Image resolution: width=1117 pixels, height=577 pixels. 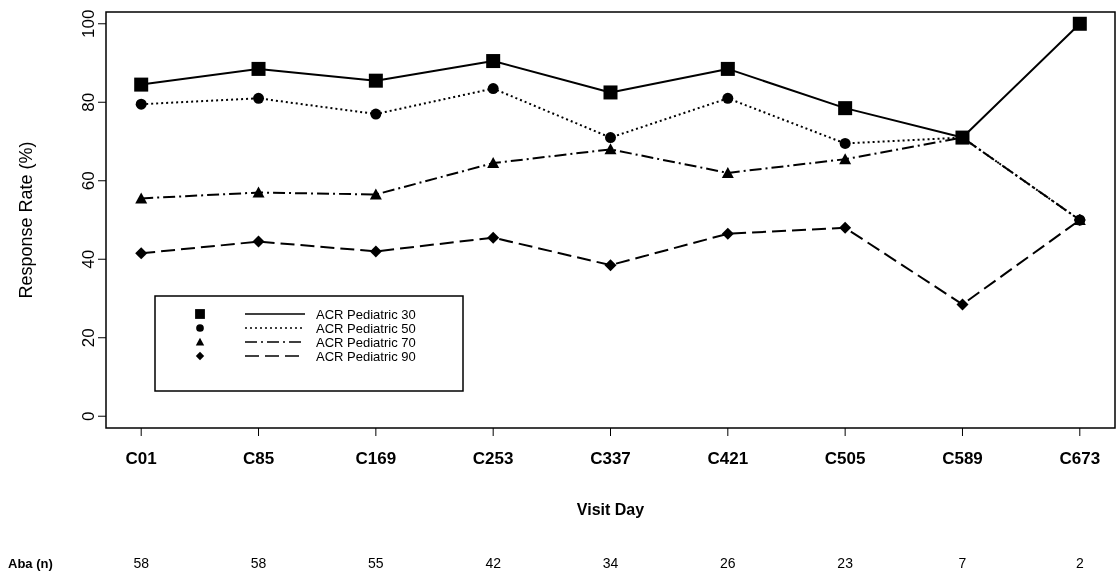 What do you see at coordinates (1080, 458) in the screenshot?
I see `x-tick-label: C673` at bounding box center [1080, 458].